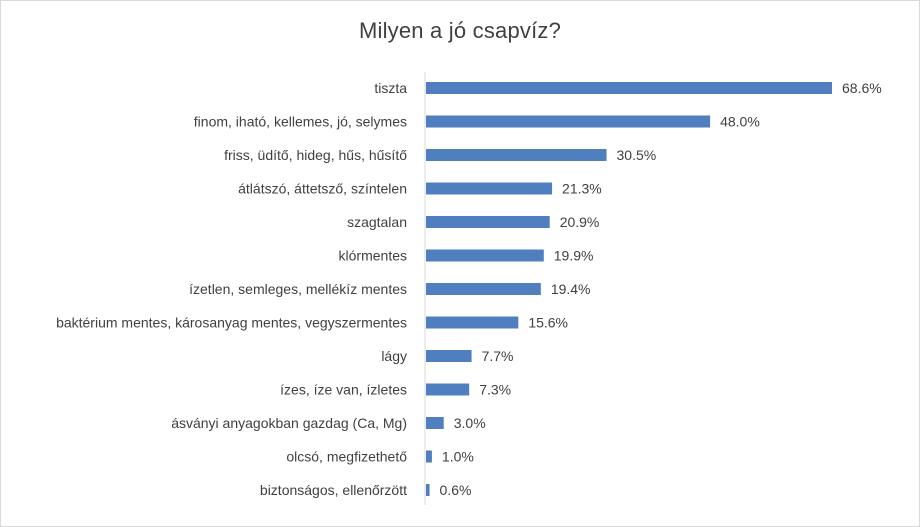 The image size is (920, 527). What do you see at coordinates (495, 390) in the screenshot?
I see `data-label: 7.3%` at bounding box center [495, 390].